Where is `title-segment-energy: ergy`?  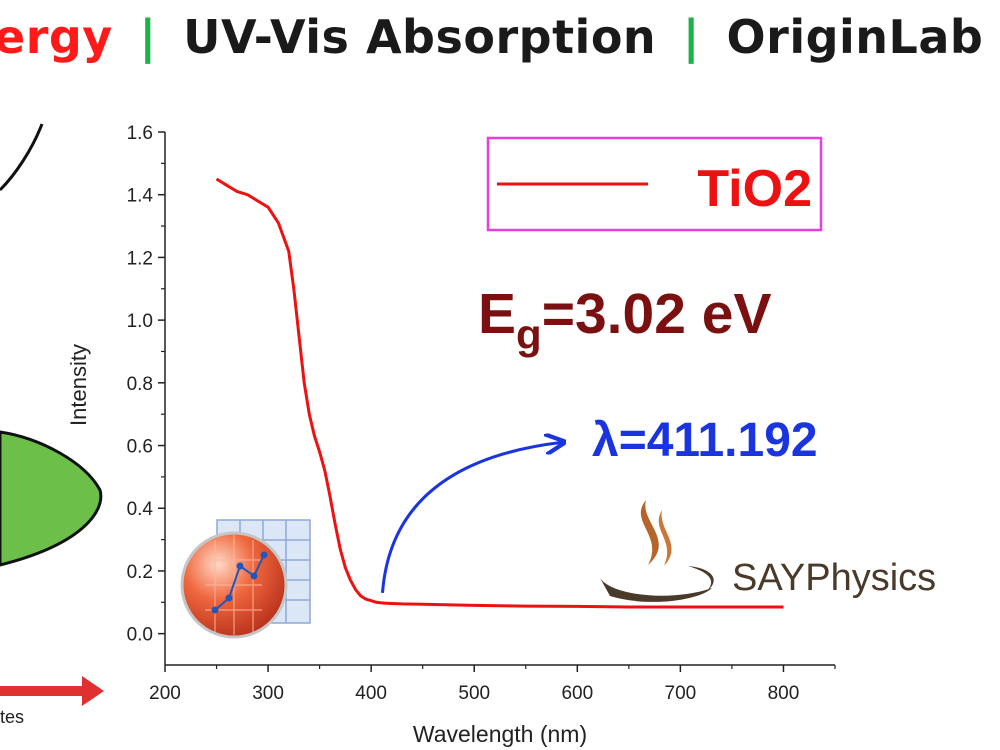 title-segment-energy: ergy is located at coordinates (56, 37).